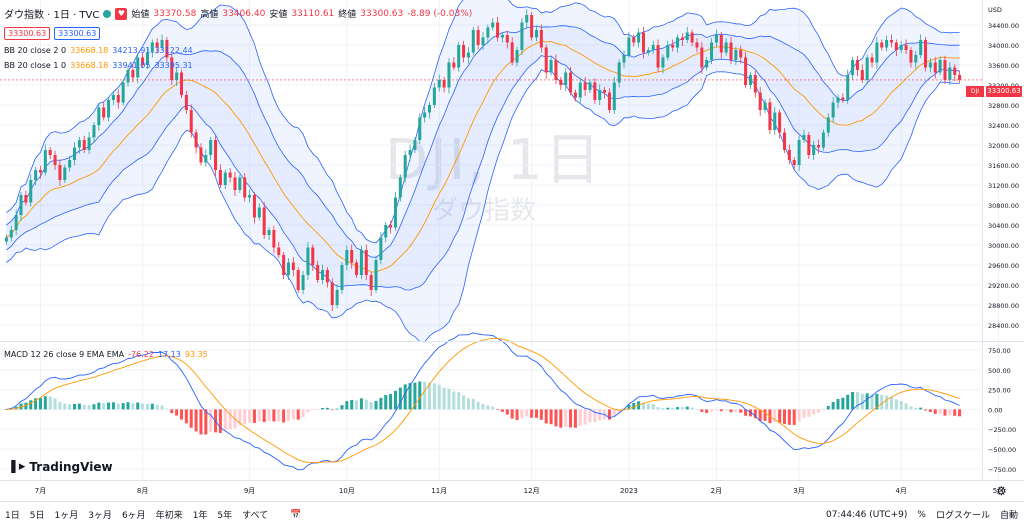 Image resolution: width=1024 pixels, height=527 pixels. I want to click on symbol-title: ダウ指数 · 1日 · TVC, so click(52, 15).